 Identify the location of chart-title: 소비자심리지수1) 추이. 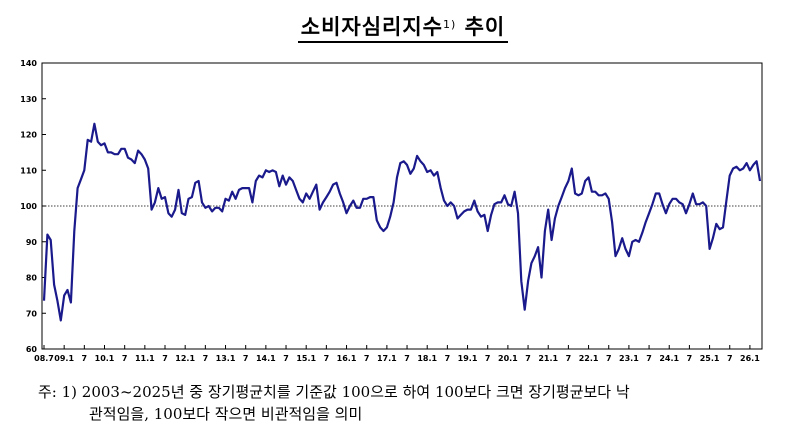
(403, 28).